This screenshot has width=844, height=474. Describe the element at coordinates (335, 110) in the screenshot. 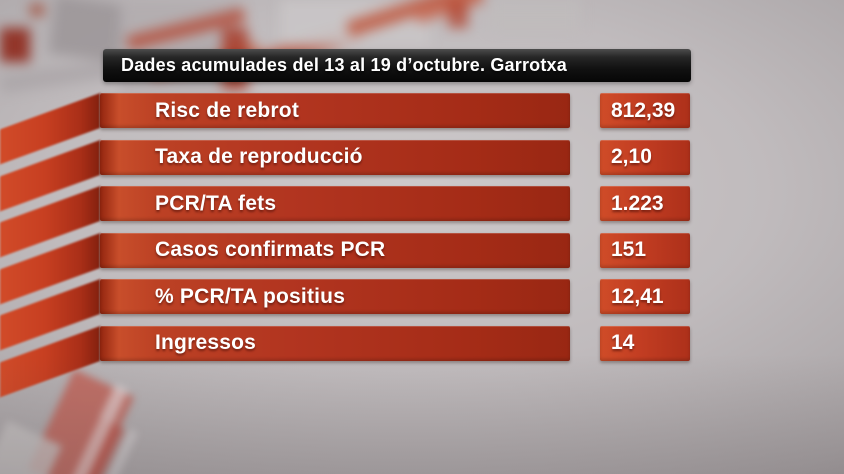

I see `stat-label-bar: Risc de rebrot` at that location.